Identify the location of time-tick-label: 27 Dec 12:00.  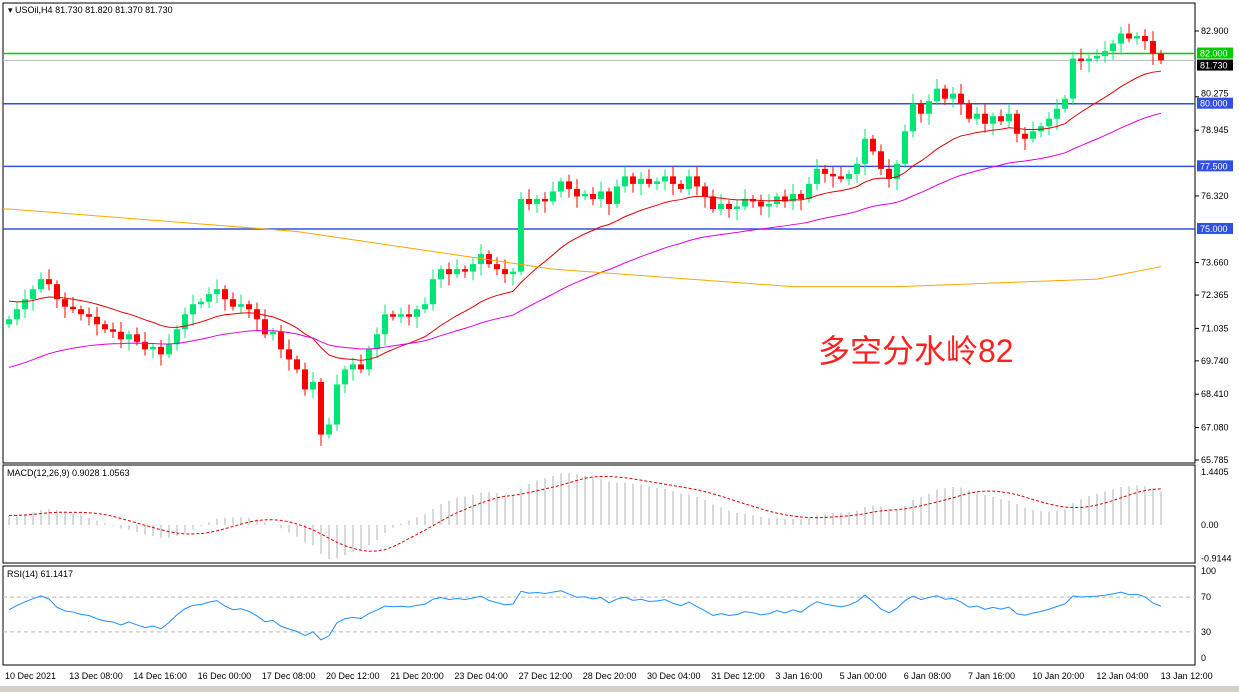
(546, 676).